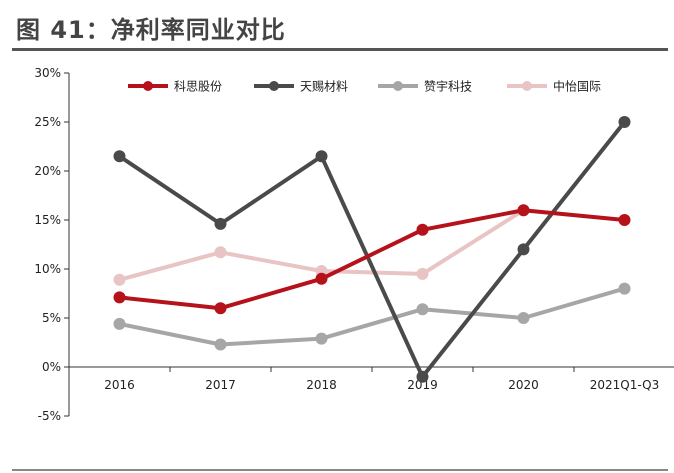 The width and height of the screenshot is (674, 473). I want to click on chart-legend: 科思股份 天赐材料 赞宇科技 中怡国际, so click(364, 86).